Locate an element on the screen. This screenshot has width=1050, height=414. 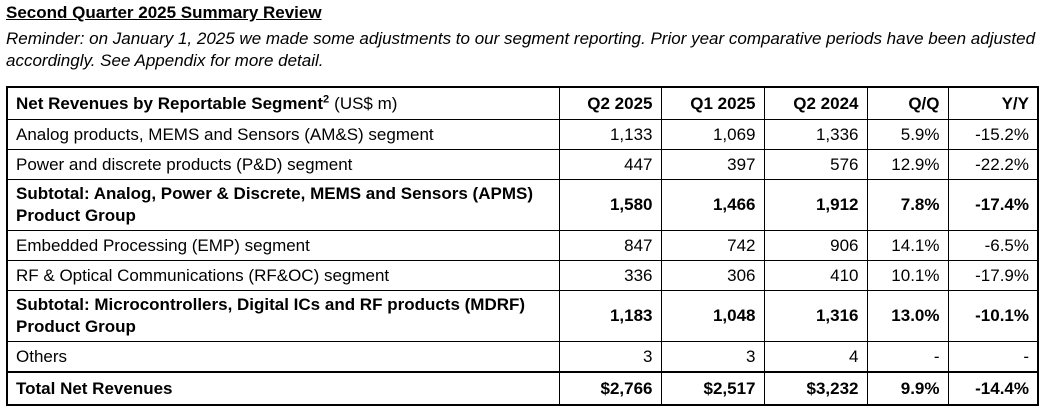
cell: 1,336 is located at coordinates (815, 134).